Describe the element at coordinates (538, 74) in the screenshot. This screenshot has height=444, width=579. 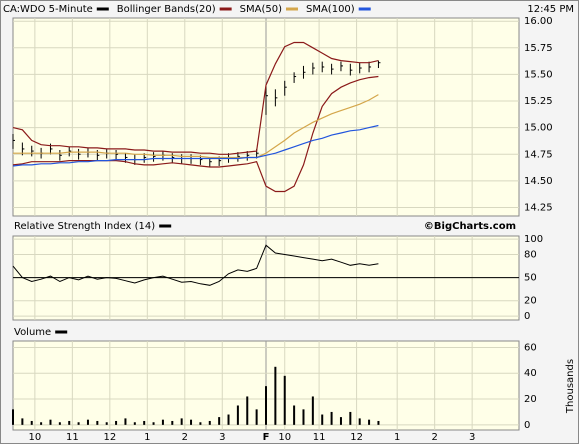
I see `y-tick-label: 15.50` at that location.